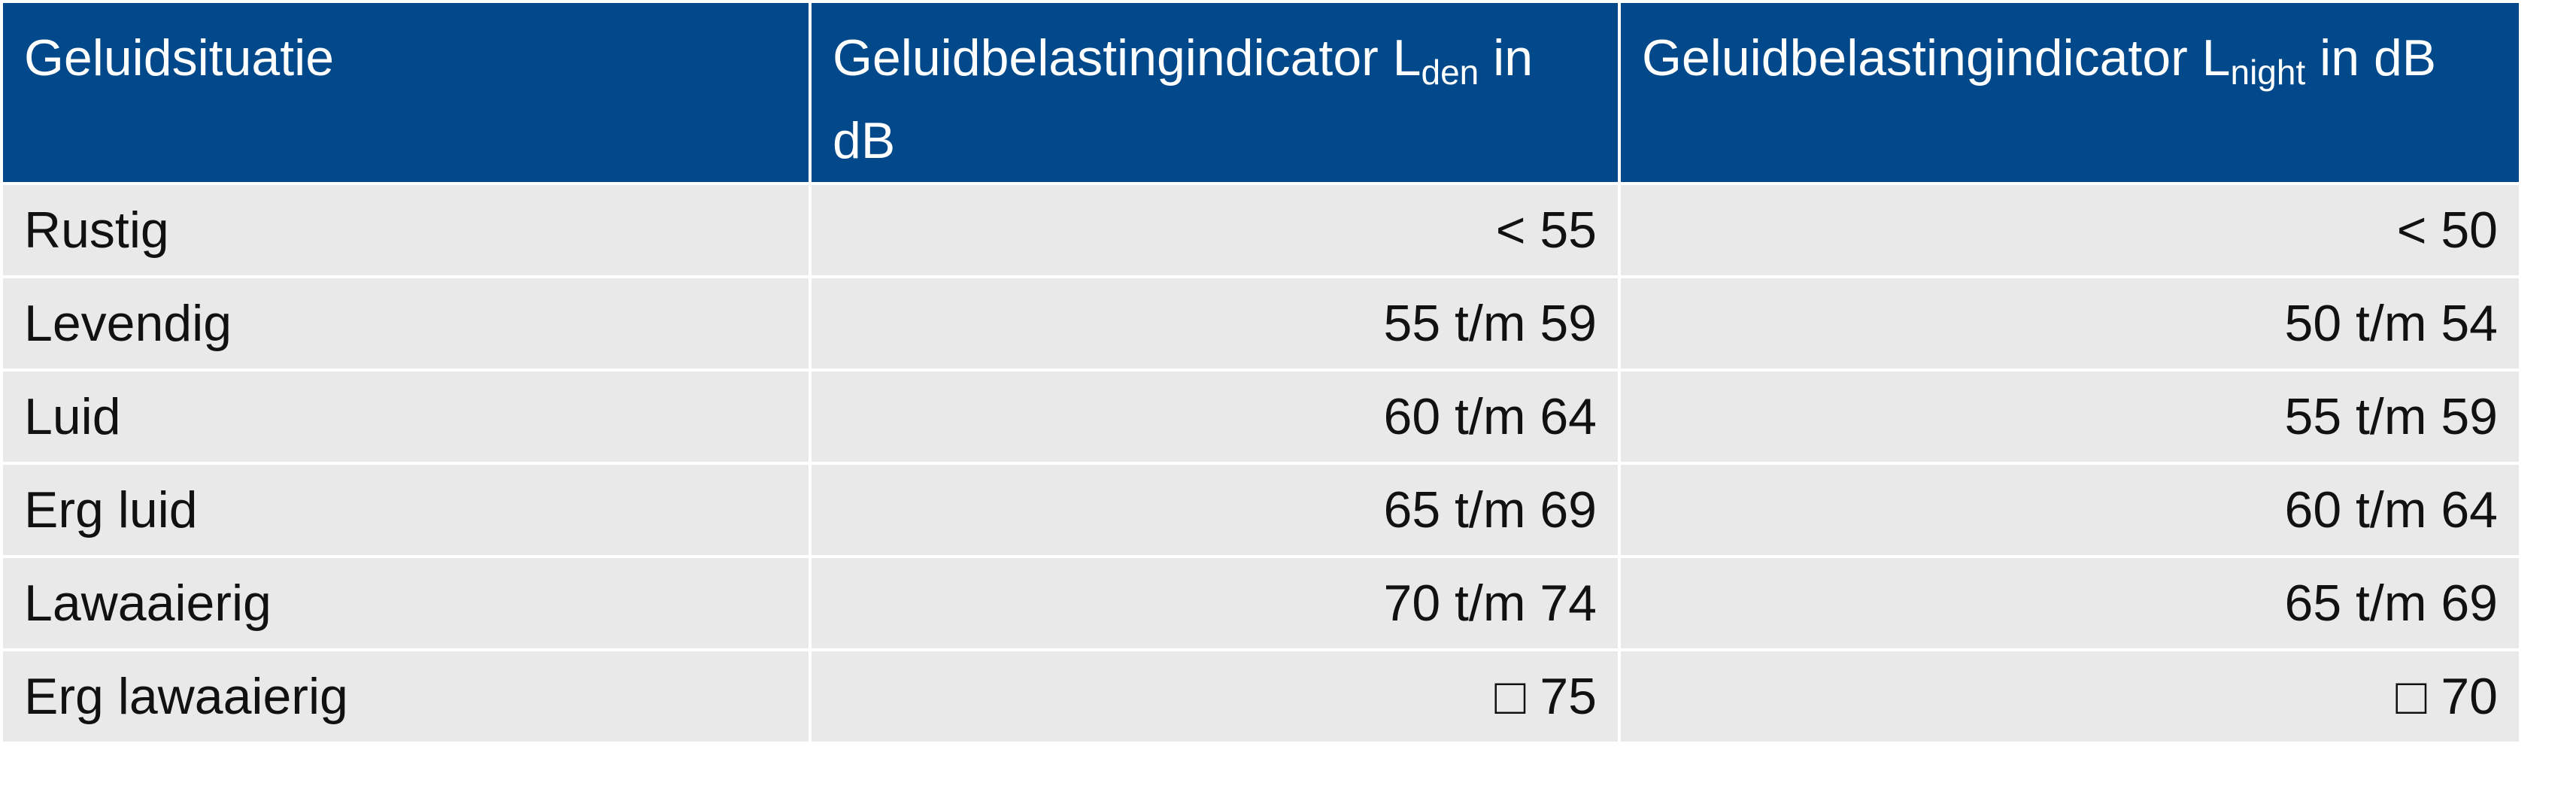  I want to click on header-text: Geluidsituatie, so click(179, 58).